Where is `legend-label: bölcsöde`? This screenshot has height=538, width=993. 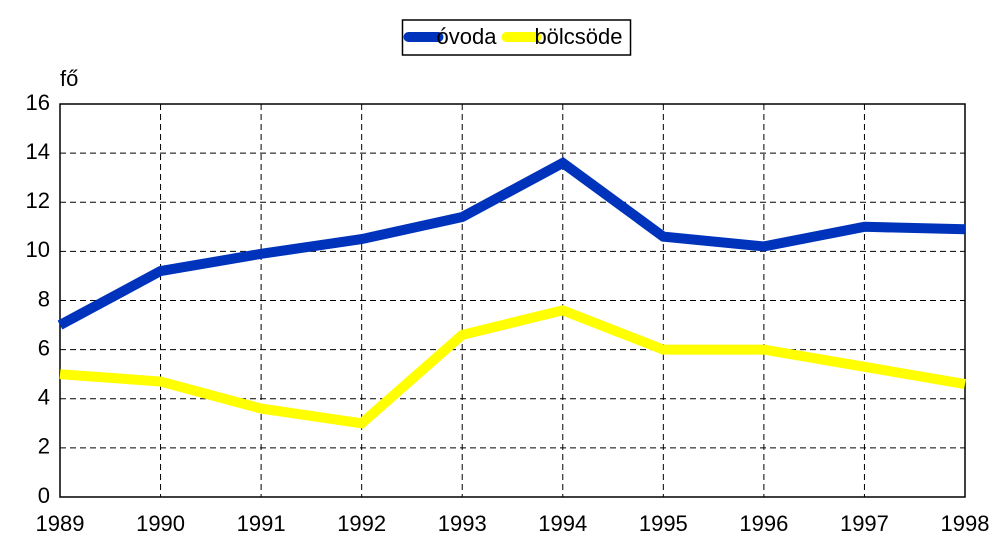 legend-label: bölcsöde is located at coordinates (578, 36).